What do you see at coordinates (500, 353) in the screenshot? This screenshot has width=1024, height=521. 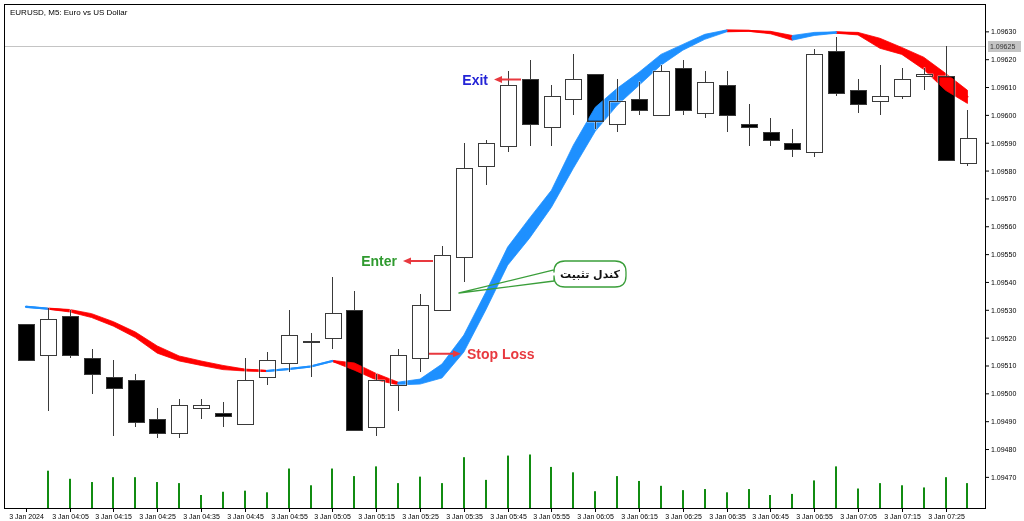 I see `annotation: Stop Loss` at bounding box center [500, 353].